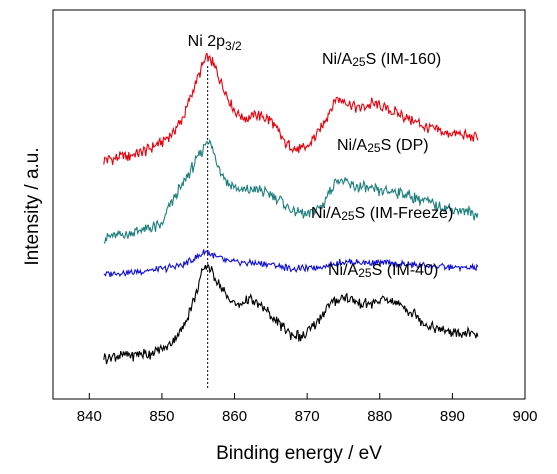  What do you see at coordinates (234, 416) in the screenshot?
I see `x-tick-label: 860` at bounding box center [234, 416].